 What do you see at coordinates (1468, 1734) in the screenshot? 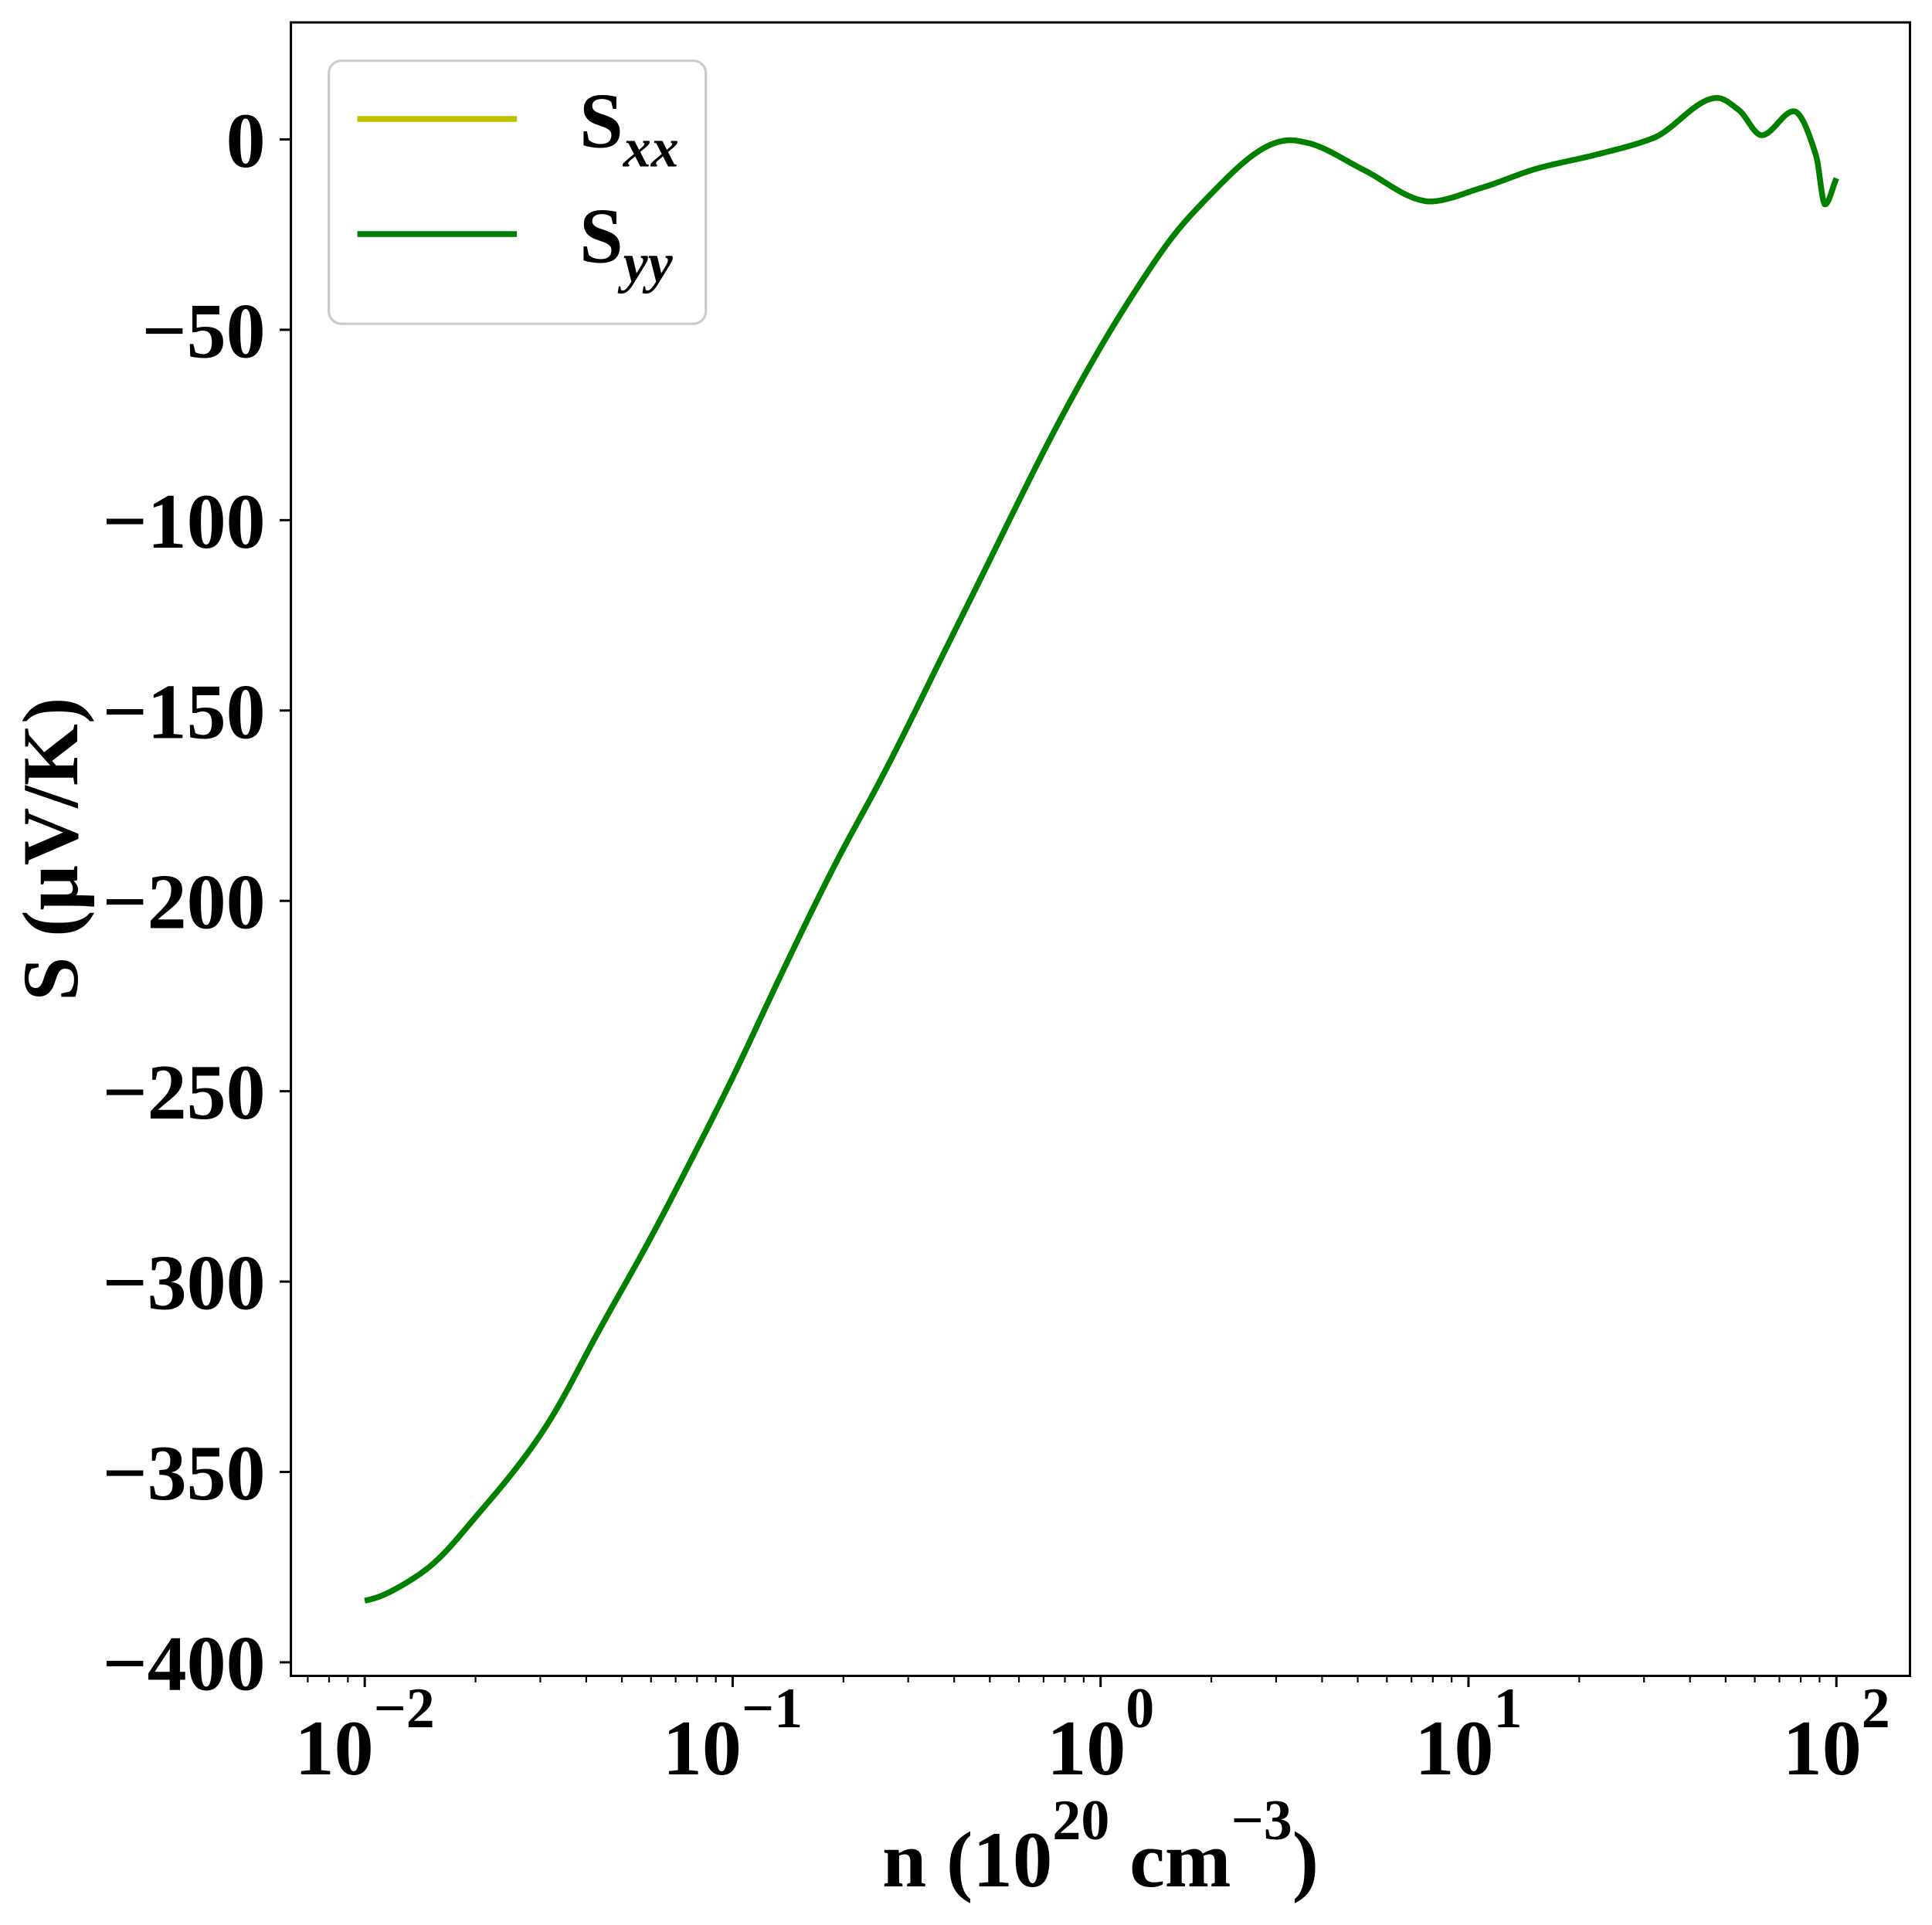
I see `x-tick-label: 10¹` at bounding box center [1468, 1734].